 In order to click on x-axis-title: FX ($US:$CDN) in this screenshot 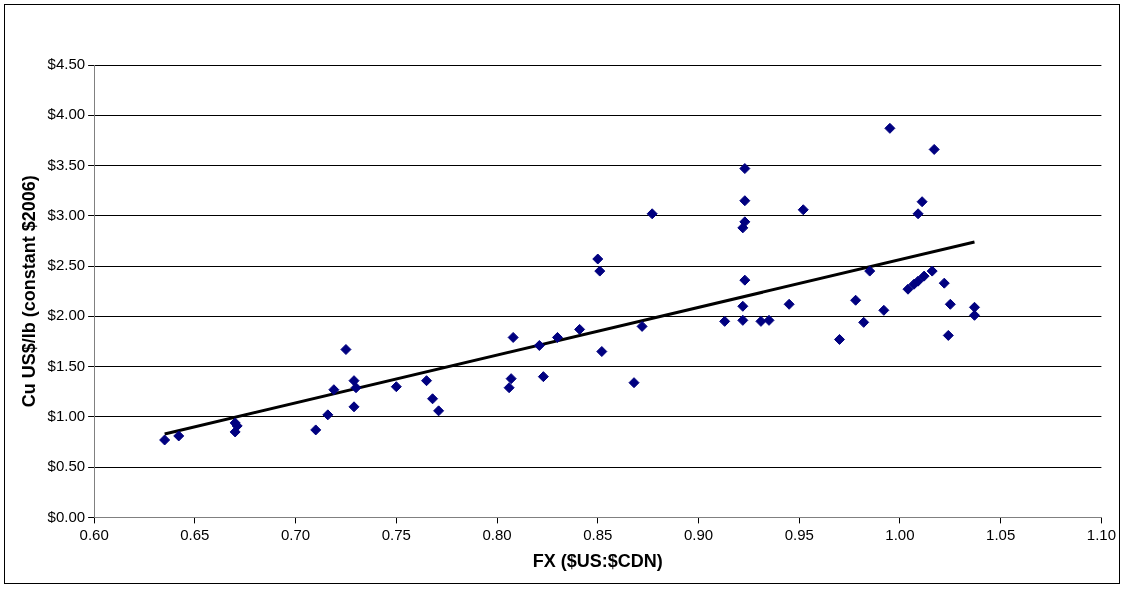, I will do `click(597, 561)`.